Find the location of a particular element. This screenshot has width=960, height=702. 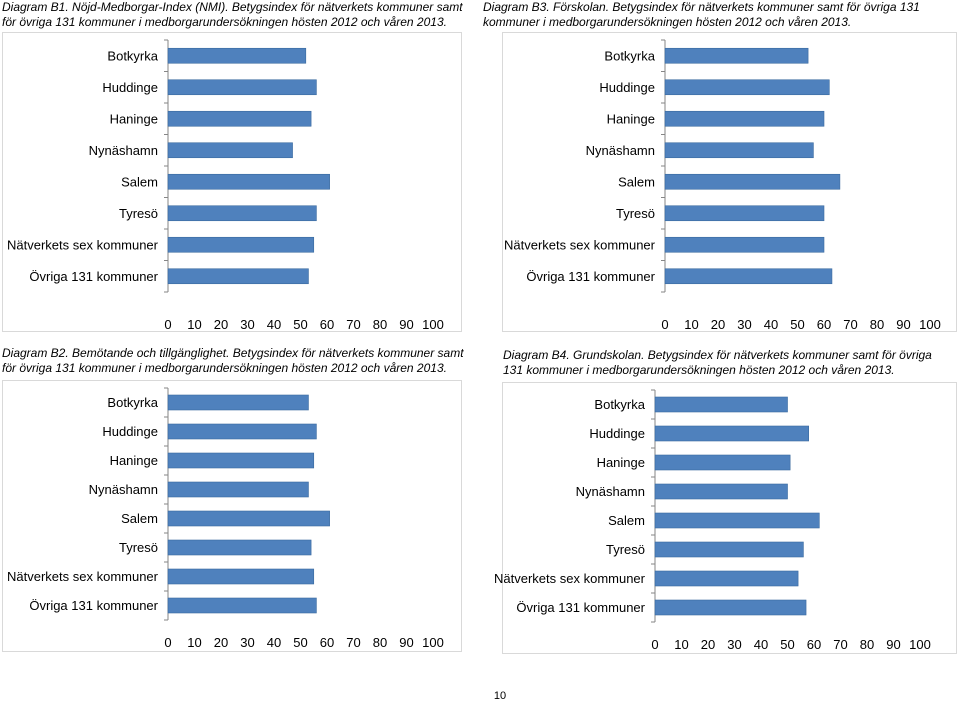

page-number: 10 is located at coordinates (500, 696).